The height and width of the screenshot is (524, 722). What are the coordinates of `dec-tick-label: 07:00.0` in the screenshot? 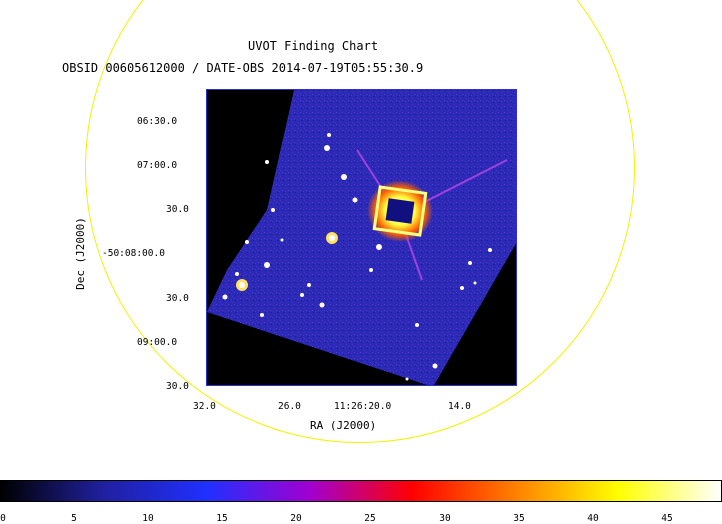 It's located at (157, 165).